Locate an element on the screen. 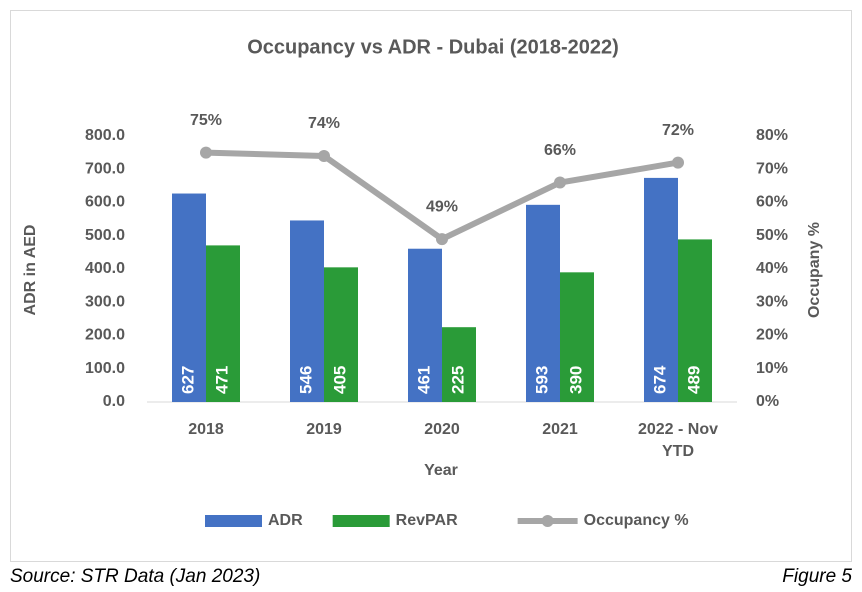  bar-value-label: 489 is located at coordinates (693, 380).